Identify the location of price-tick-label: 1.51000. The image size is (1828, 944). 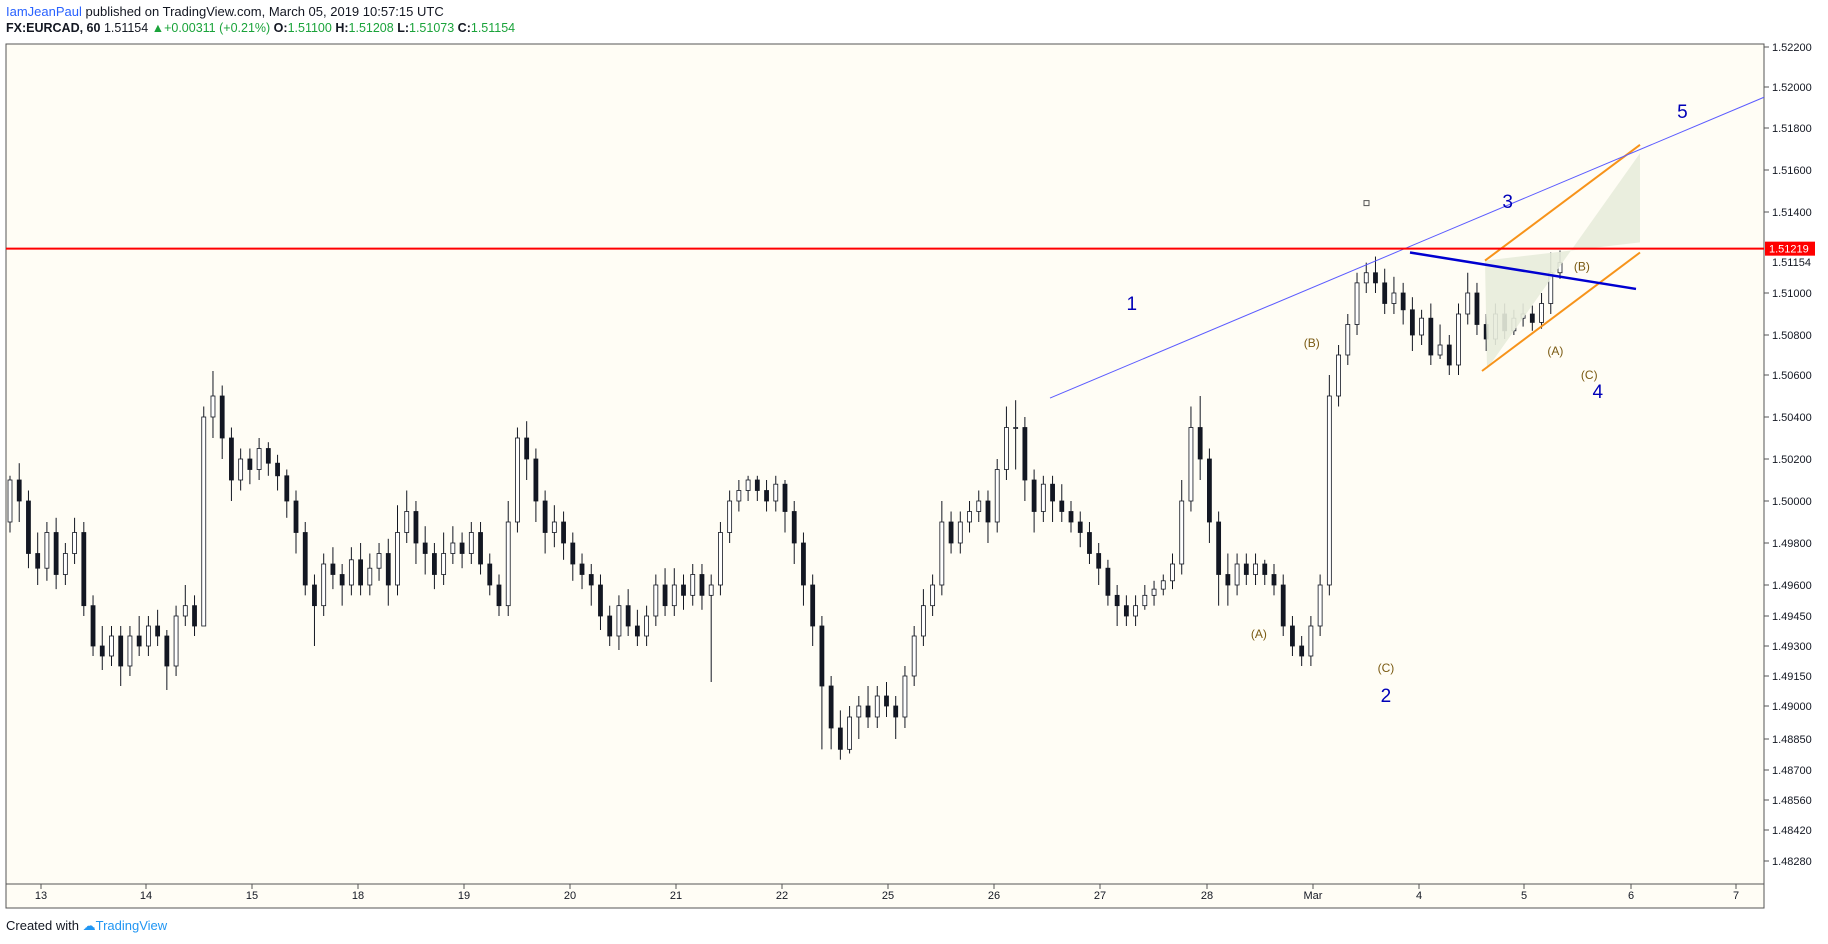
(1792, 294).